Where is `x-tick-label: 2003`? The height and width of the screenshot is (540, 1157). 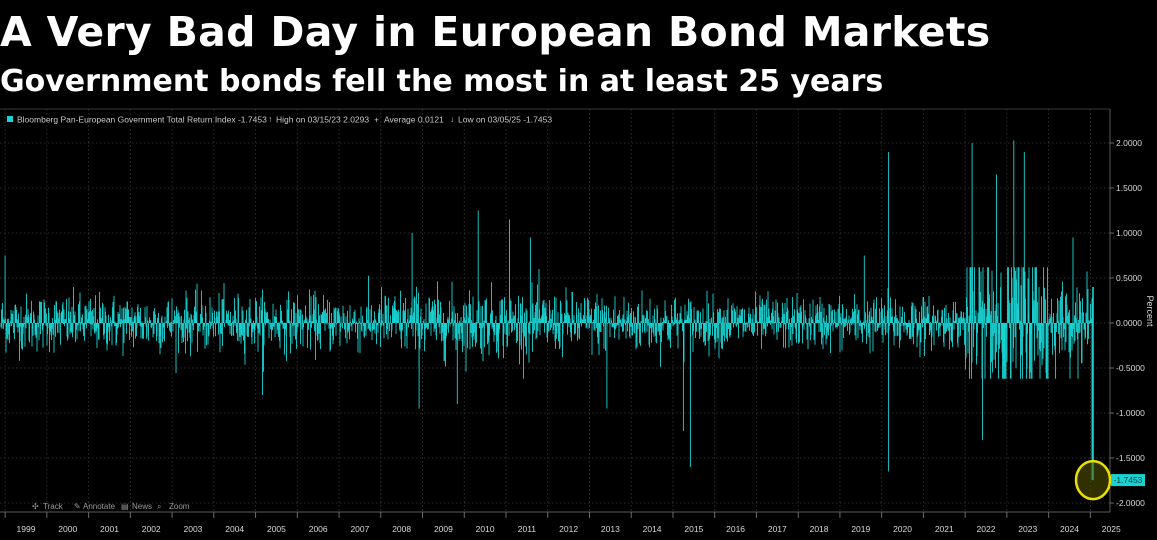
x-tick-label: 2003 is located at coordinates (192, 529).